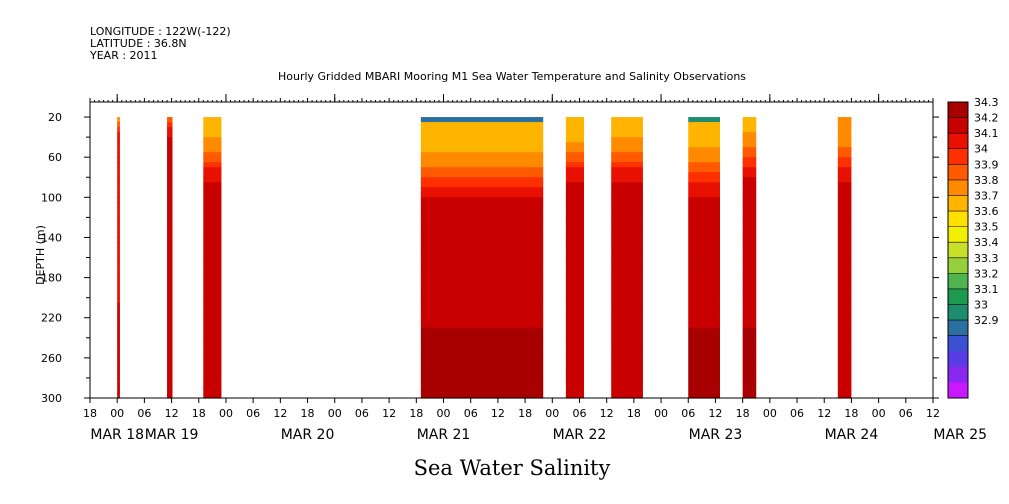 The width and height of the screenshot is (1009, 504). What do you see at coordinates (444, 435) in the screenshot?
I see `x-date-label: MAR 21` at bounding box center [444, 435].